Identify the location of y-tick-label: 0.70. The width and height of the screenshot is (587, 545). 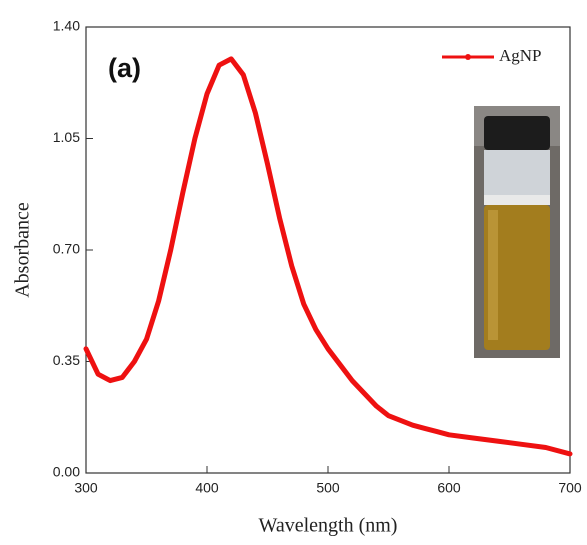
(66, 249).